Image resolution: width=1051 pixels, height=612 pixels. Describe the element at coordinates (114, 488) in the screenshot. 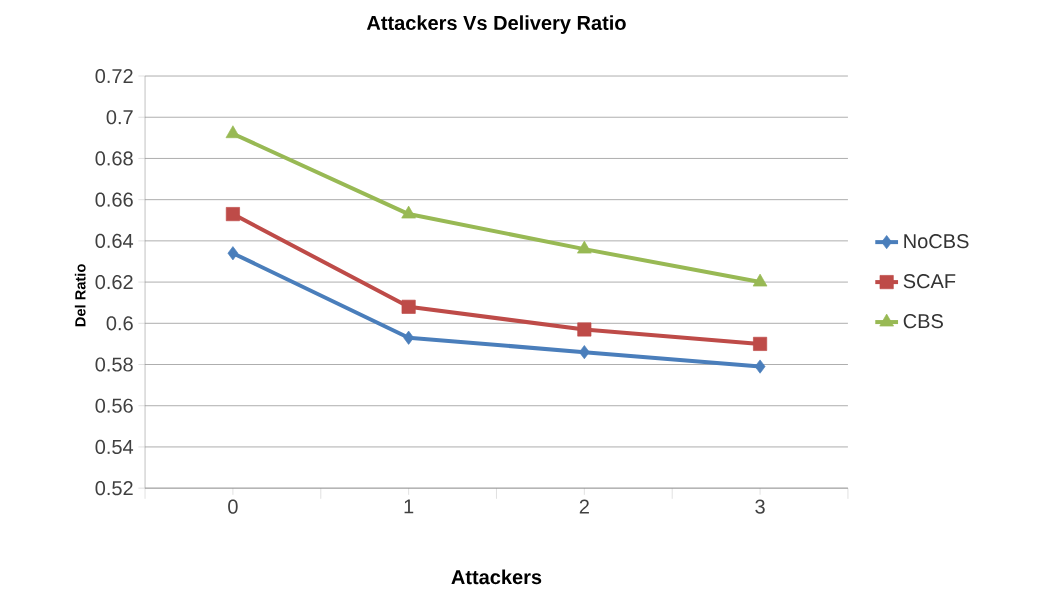

I see `y-tick-label: 0.52` at that location.